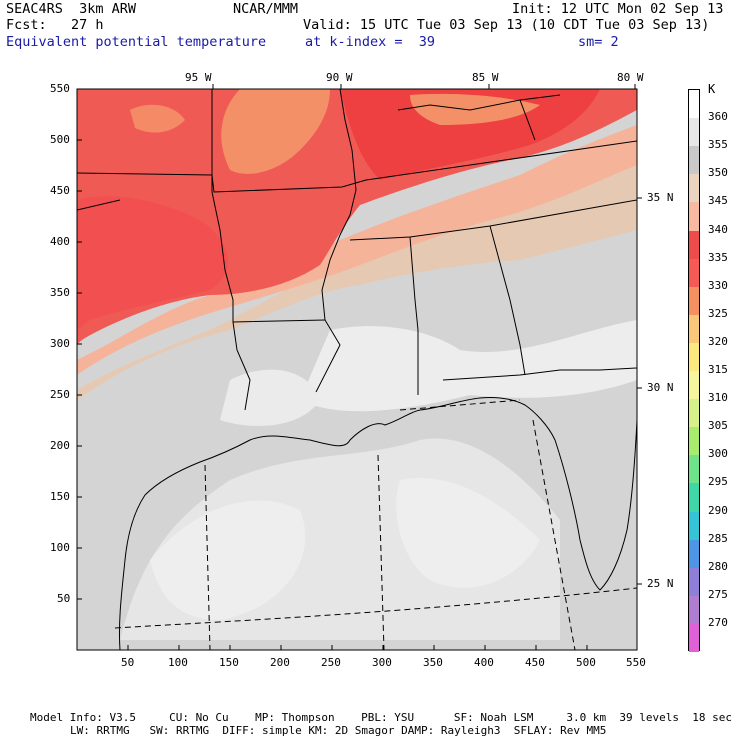 The height and width of the screenshot is (740, 740). What do you see at coordinates (484, 662) in the screenshot?
I see `x-tick-label: 400` at bounding box center [484, 662].